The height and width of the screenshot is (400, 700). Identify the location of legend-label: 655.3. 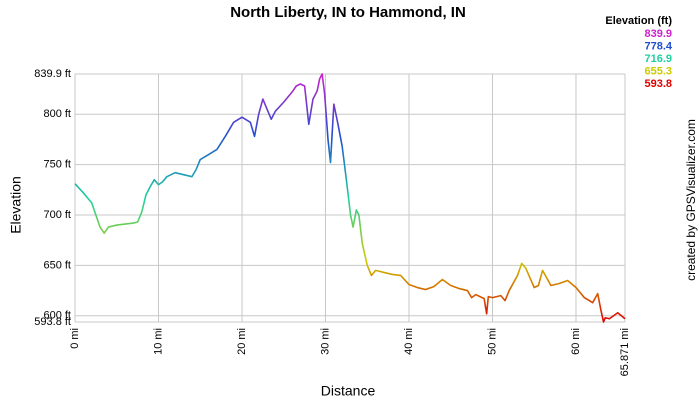
(658, 71).